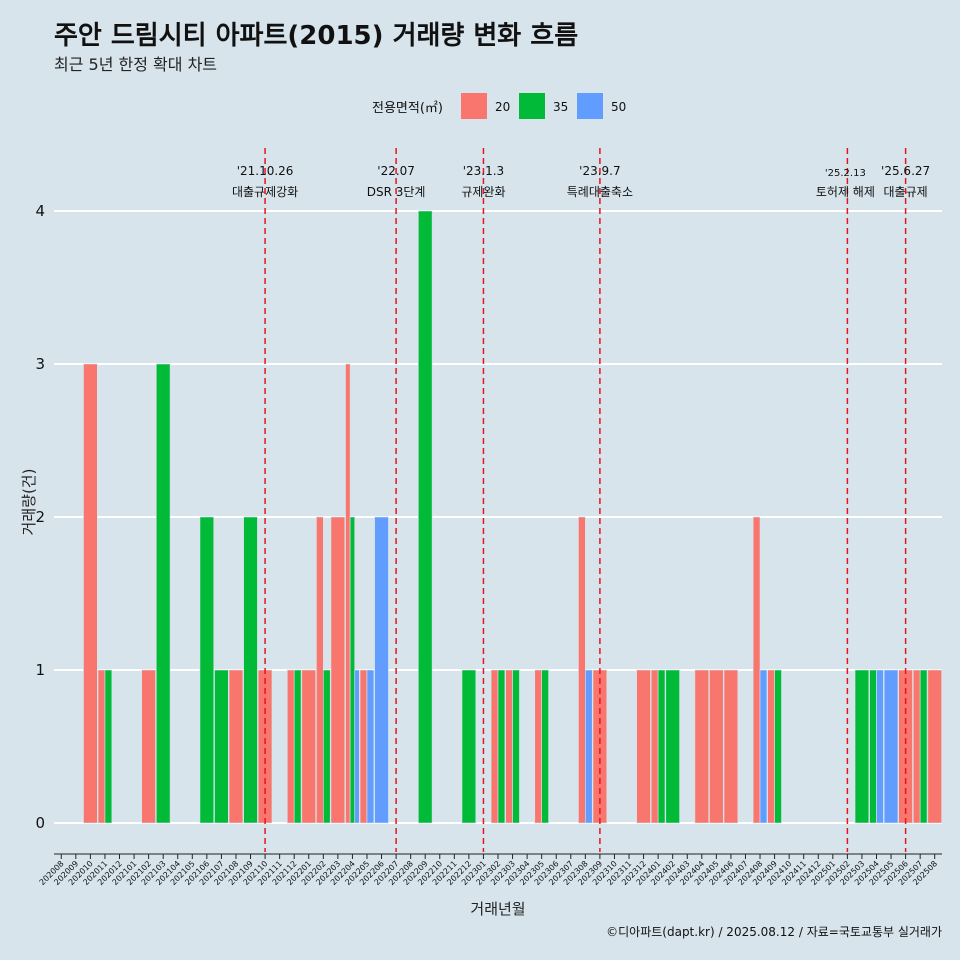 This screenshot has height=960, width=960. Describe the element at coordinates (40, 670) in the screenshot. I see `y-tick-label: 1` at that location.